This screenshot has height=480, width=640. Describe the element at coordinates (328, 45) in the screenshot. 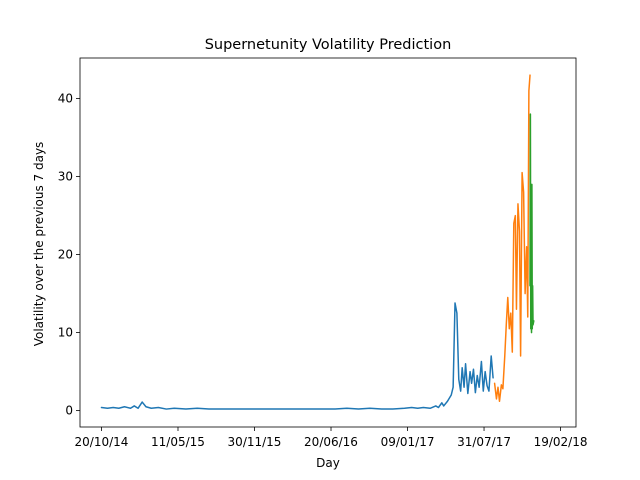

I see `chart-title: Supernetunity Volatility Prediction` at that location.